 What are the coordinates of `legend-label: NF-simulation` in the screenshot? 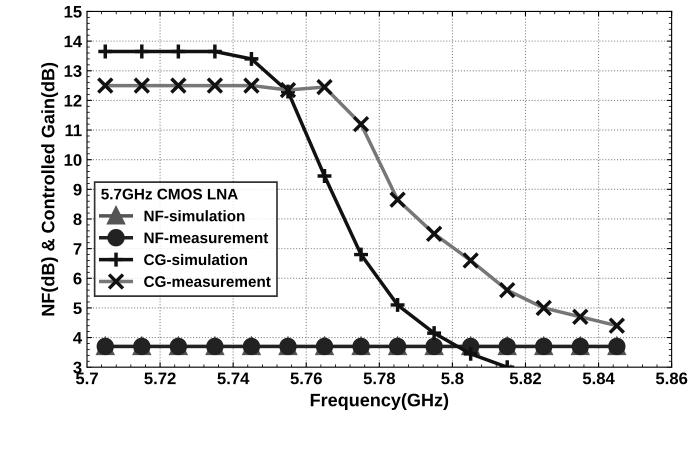 It's located at (194, 216).